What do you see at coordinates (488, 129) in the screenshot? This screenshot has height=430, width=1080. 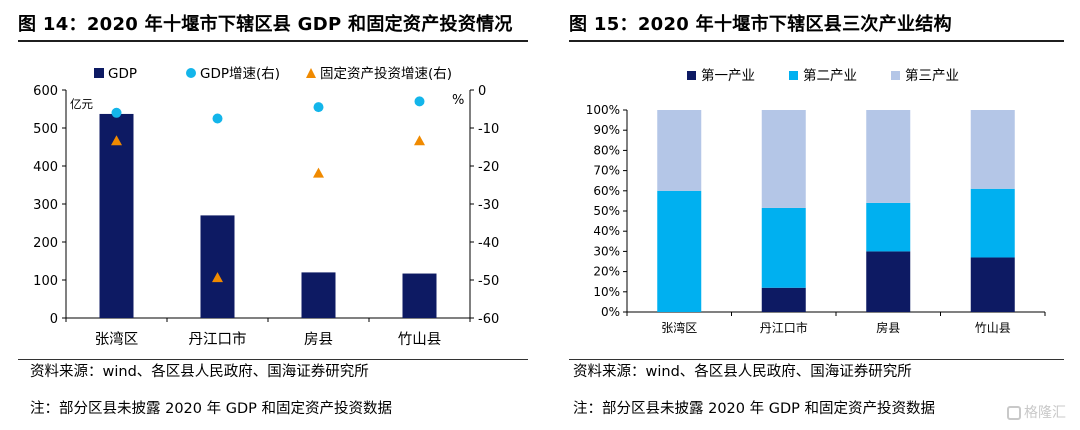 I see `right-tick-label: -10` at bounding box center [488, 129].